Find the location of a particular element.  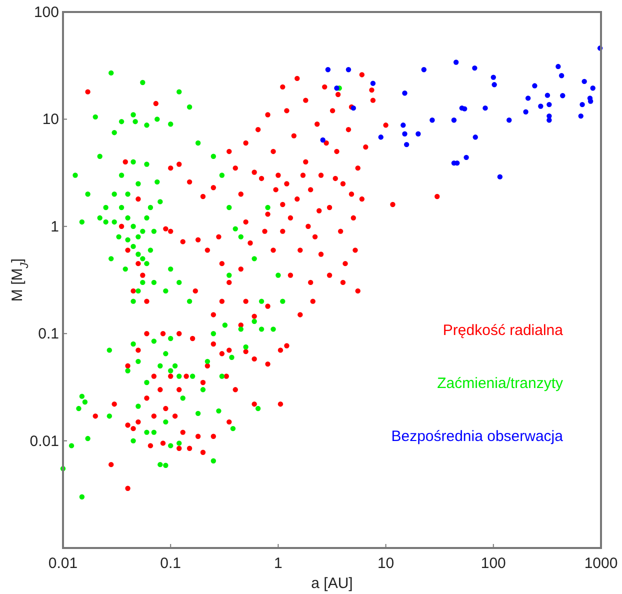

y-tick-label: 1 is located at coordinates (54, 227).